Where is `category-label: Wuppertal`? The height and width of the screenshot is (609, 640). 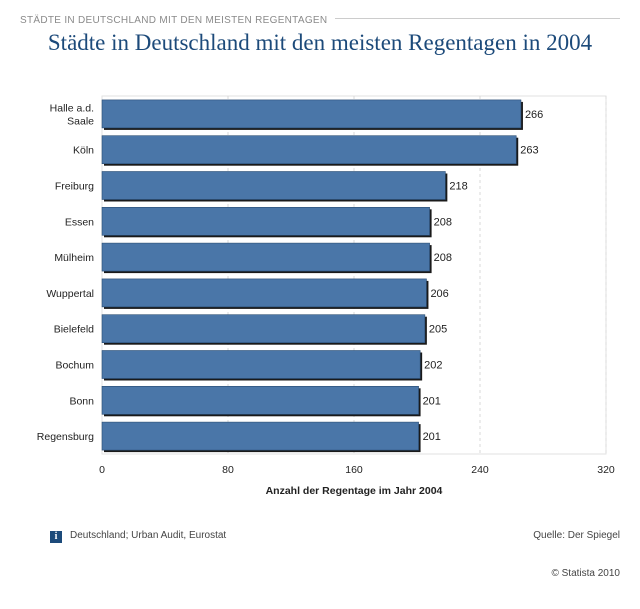
category-label: Wuppertal is located at coordinates (70, 294).